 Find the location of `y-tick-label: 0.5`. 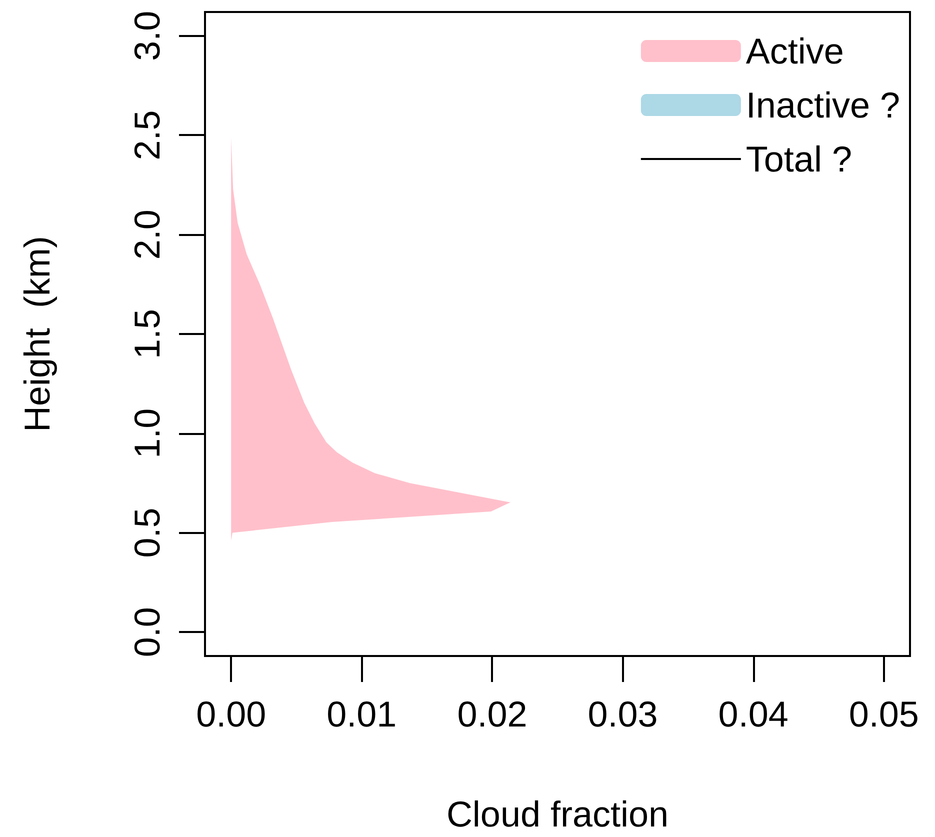

y-tick-label: 0.5 is located at coordinates (147, 533).